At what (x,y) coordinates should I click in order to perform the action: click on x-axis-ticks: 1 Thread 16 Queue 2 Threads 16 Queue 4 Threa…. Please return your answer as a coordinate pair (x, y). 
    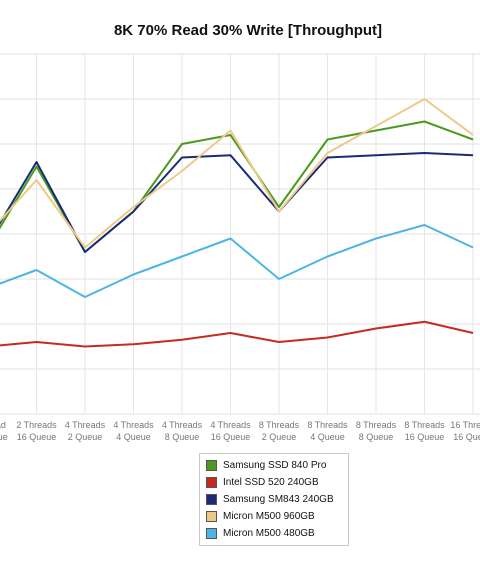
    Looking at the image, I should click on (240, 431).